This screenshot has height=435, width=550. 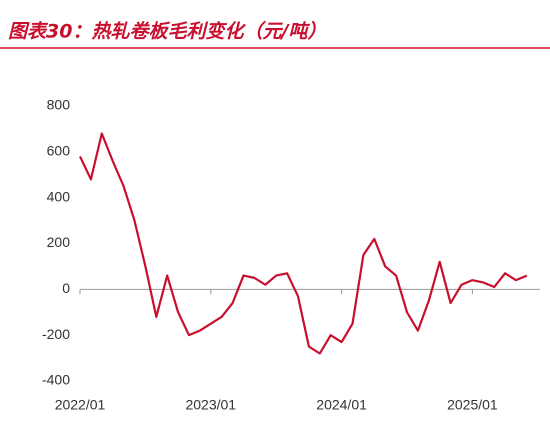 What do you see at coordinates (167, 32) in the screenshot?
I see `chart-title: 图表30：热轧卷板毛利变化（元/吨）` at bounding box center [167, 32].